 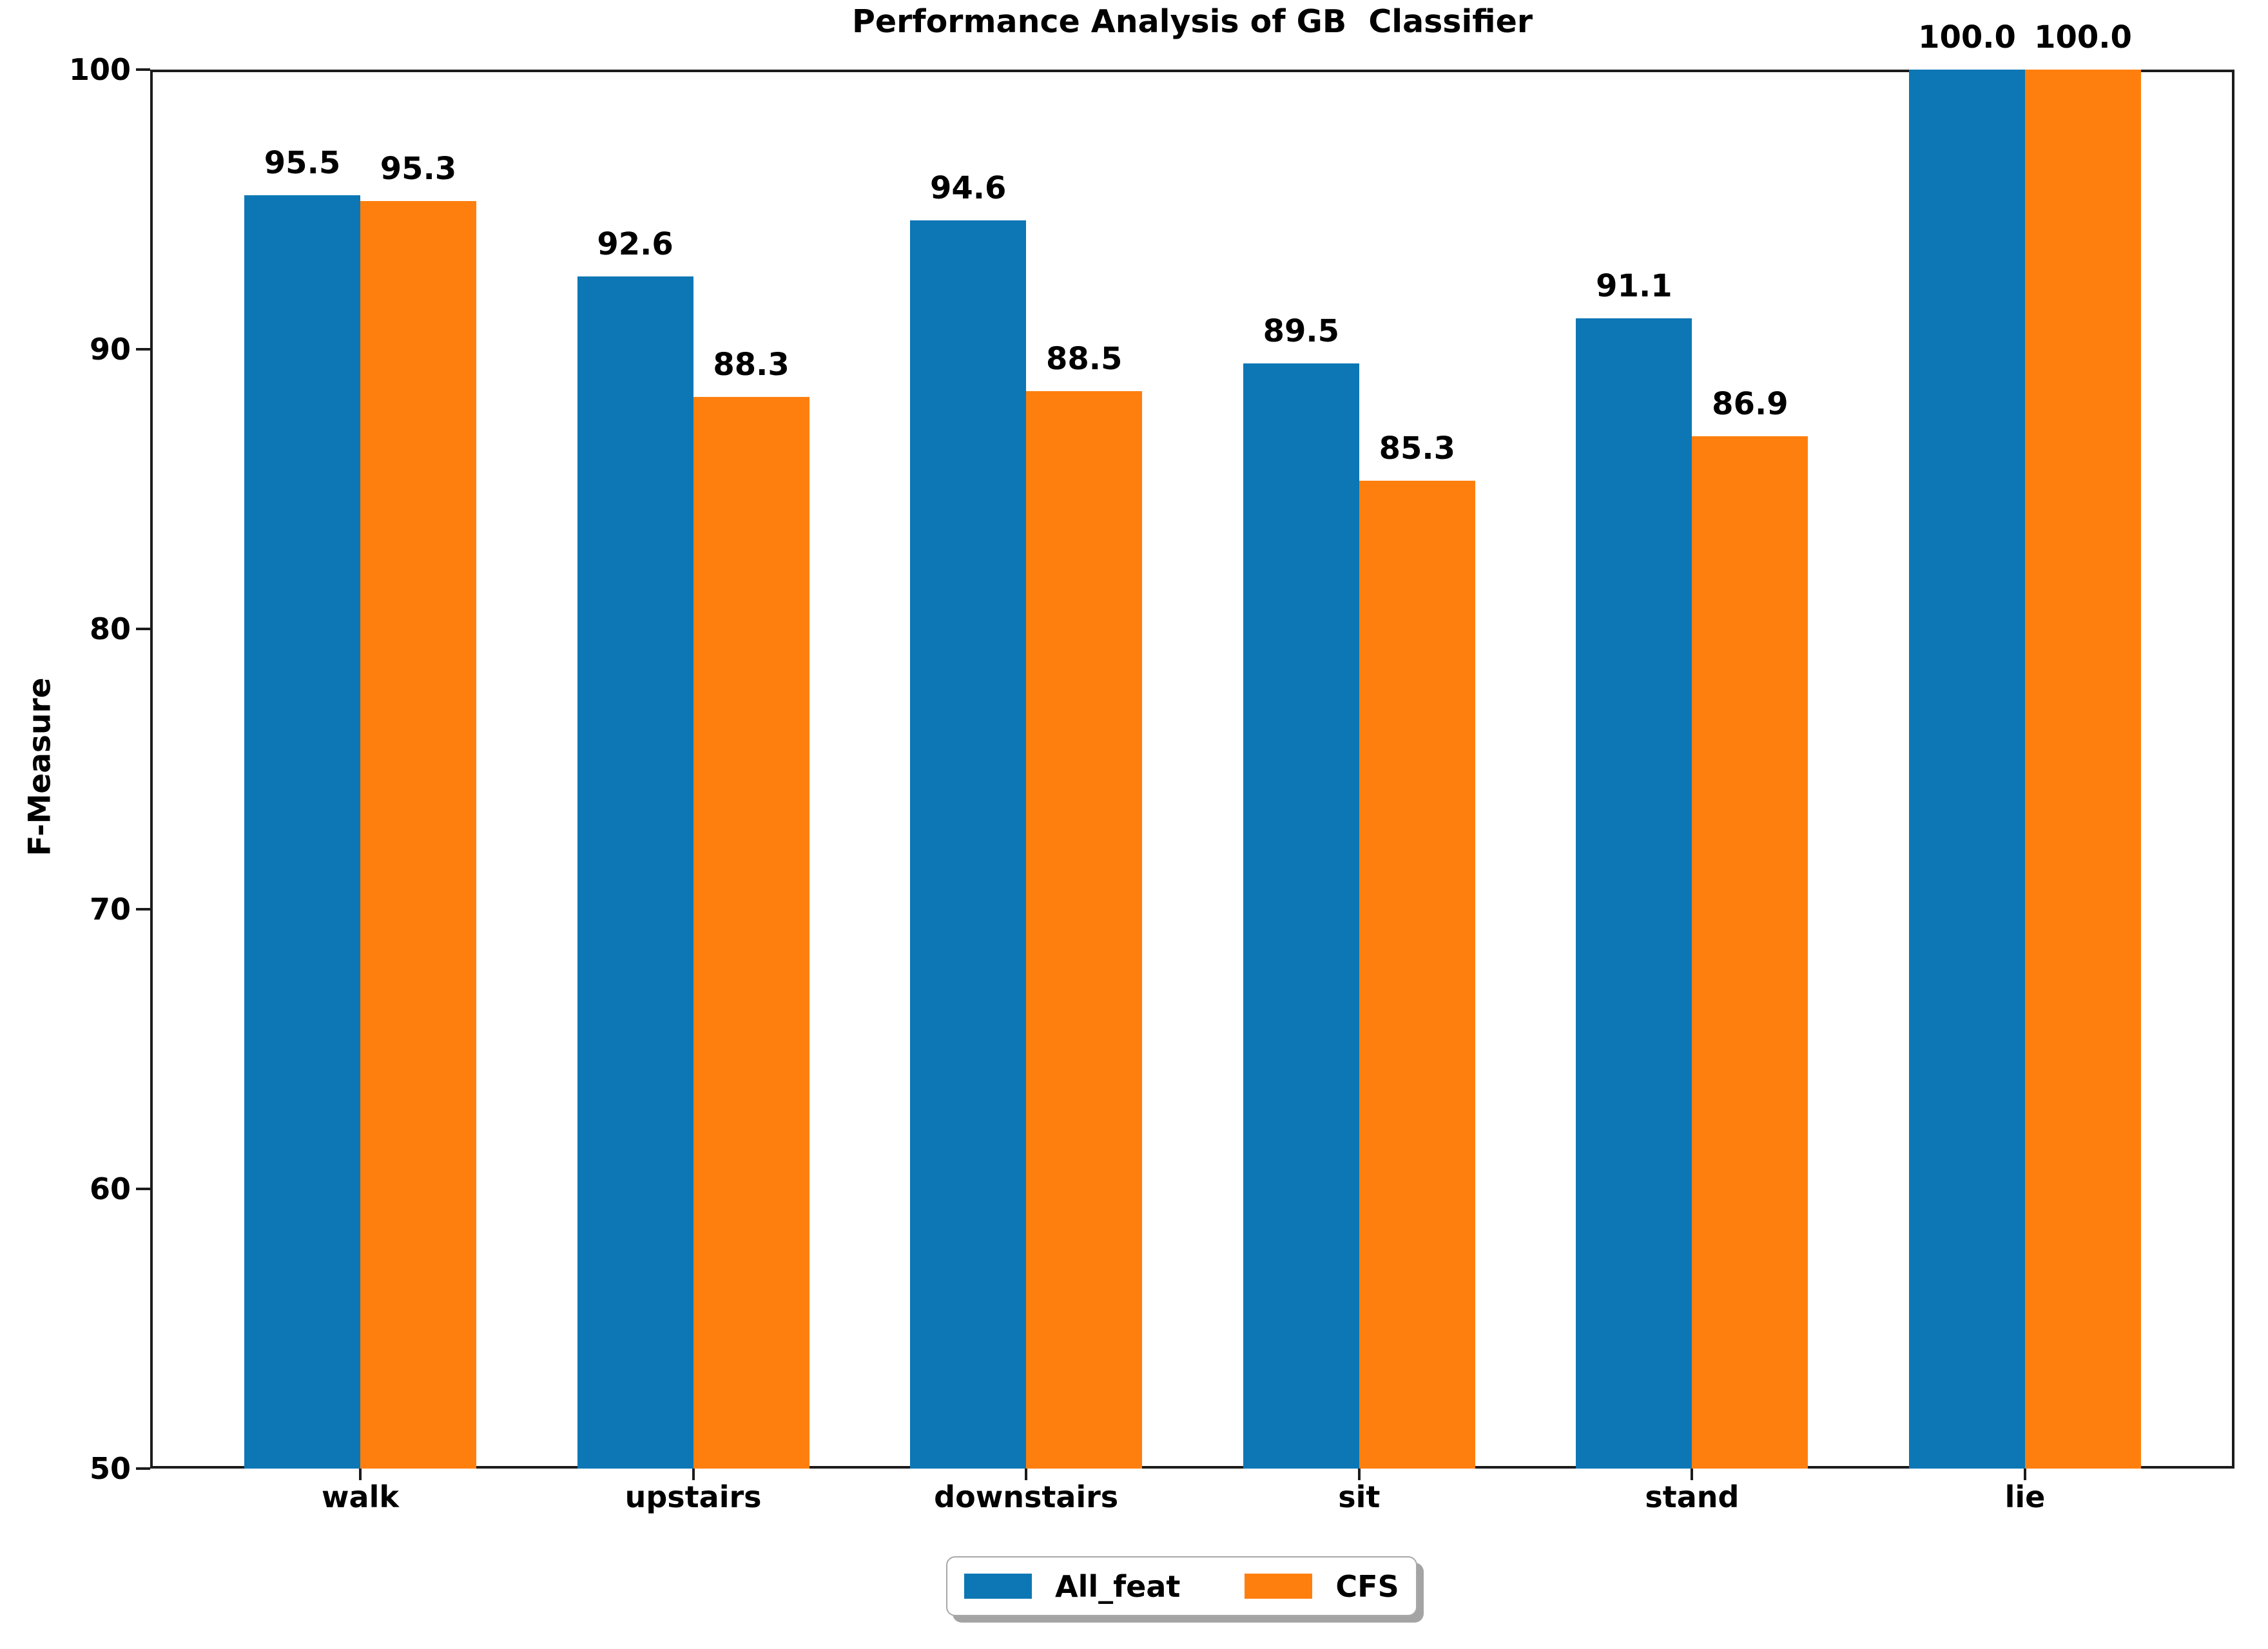 What do you see at coordinates (1084, 930) in the screenshot?
I see `bar-CFS-downstairs` at bounding box center [1084, 930].